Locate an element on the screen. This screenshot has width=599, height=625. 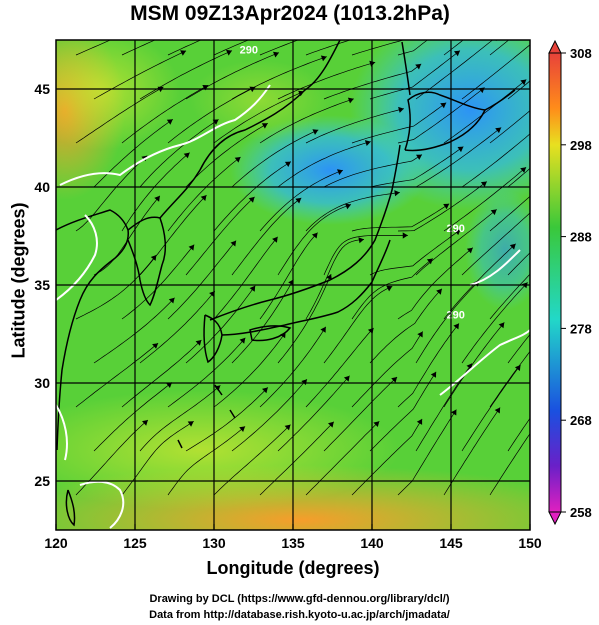
figure-title: MSM 09Z13Apr2024 (1013.2hPa) is located at coordinates (290, 13).